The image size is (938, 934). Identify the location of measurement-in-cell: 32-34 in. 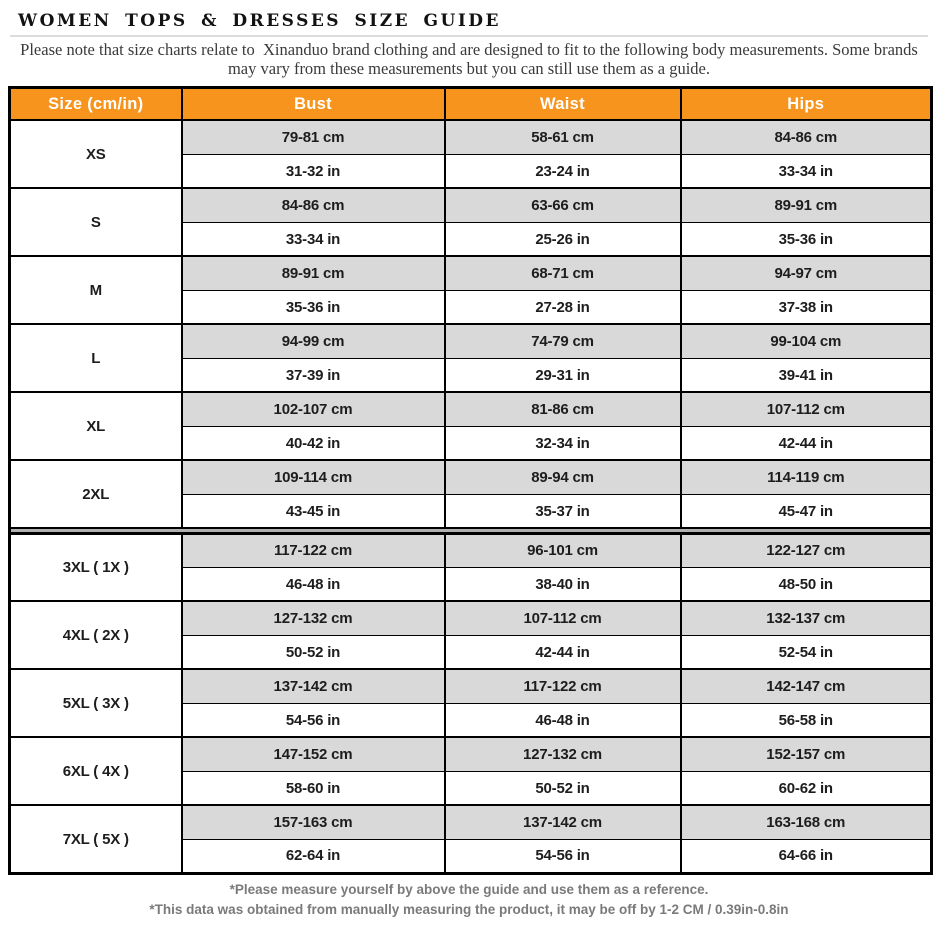
(562, 444).